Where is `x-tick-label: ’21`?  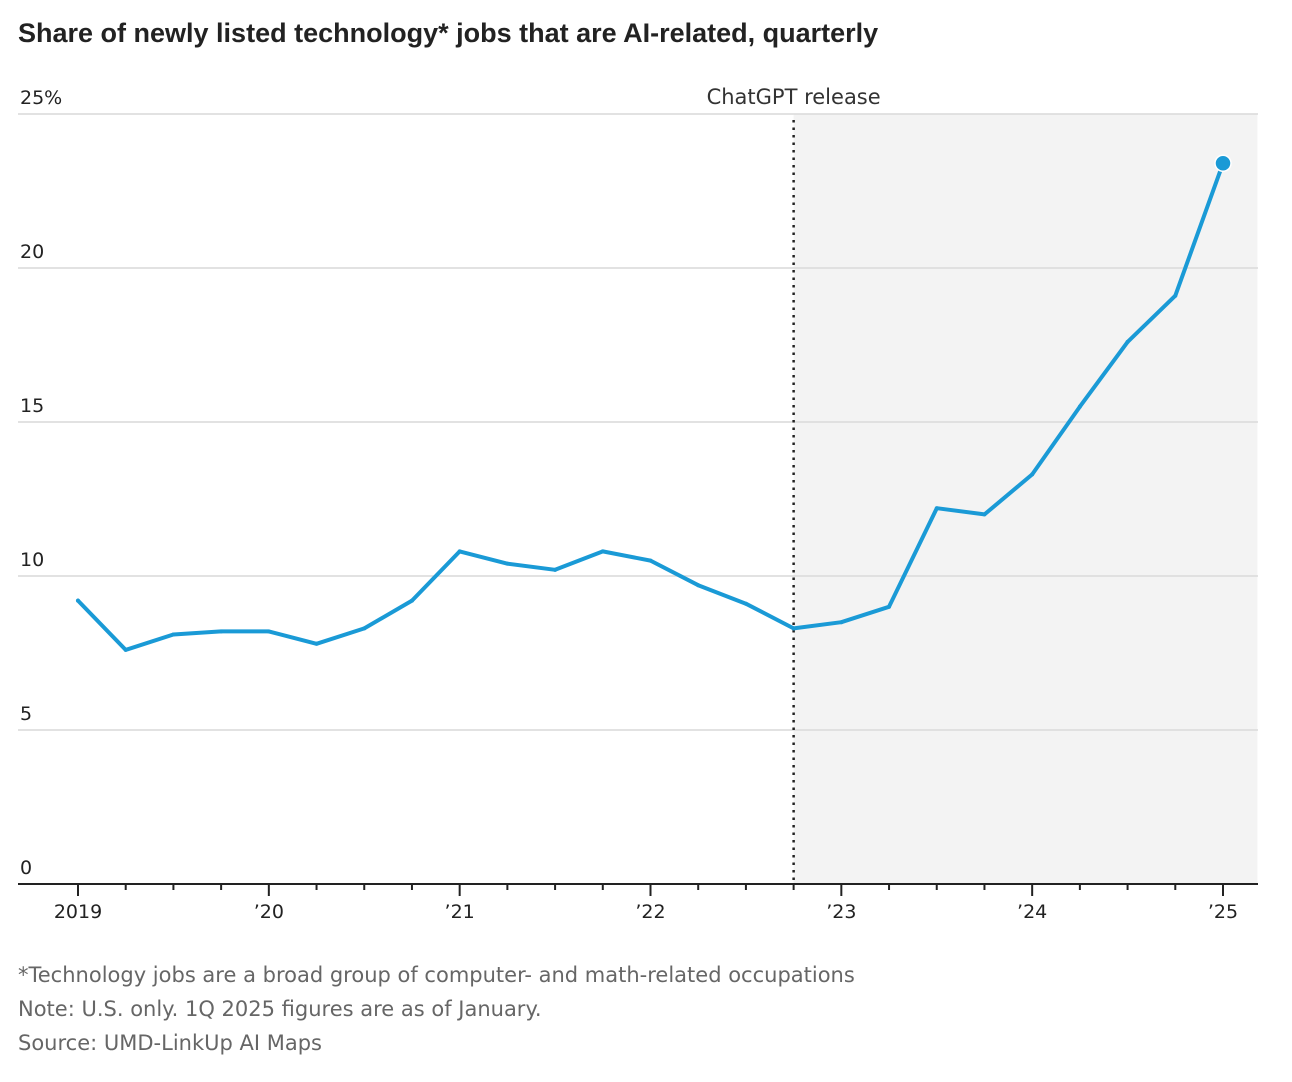 x-tick-label: ’21 is located at coordinates (460, 912).